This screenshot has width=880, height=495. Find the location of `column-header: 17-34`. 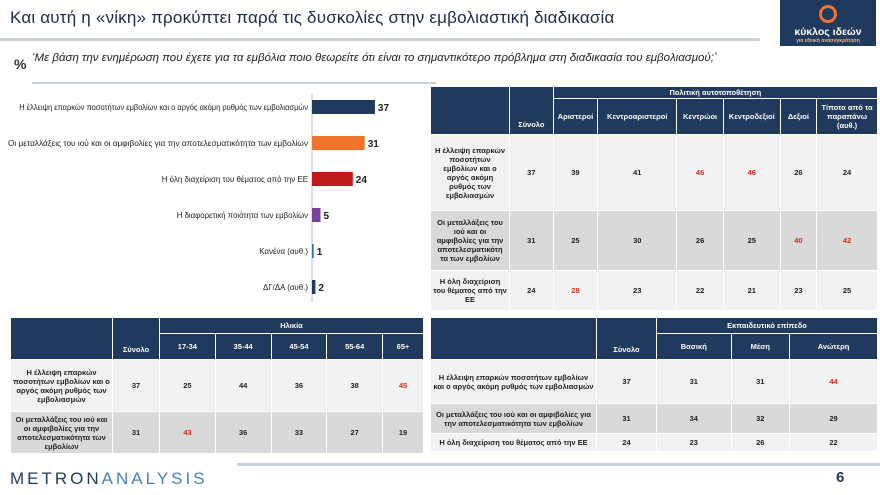

column-header: 17-34 is located at coordinates (187, 346).